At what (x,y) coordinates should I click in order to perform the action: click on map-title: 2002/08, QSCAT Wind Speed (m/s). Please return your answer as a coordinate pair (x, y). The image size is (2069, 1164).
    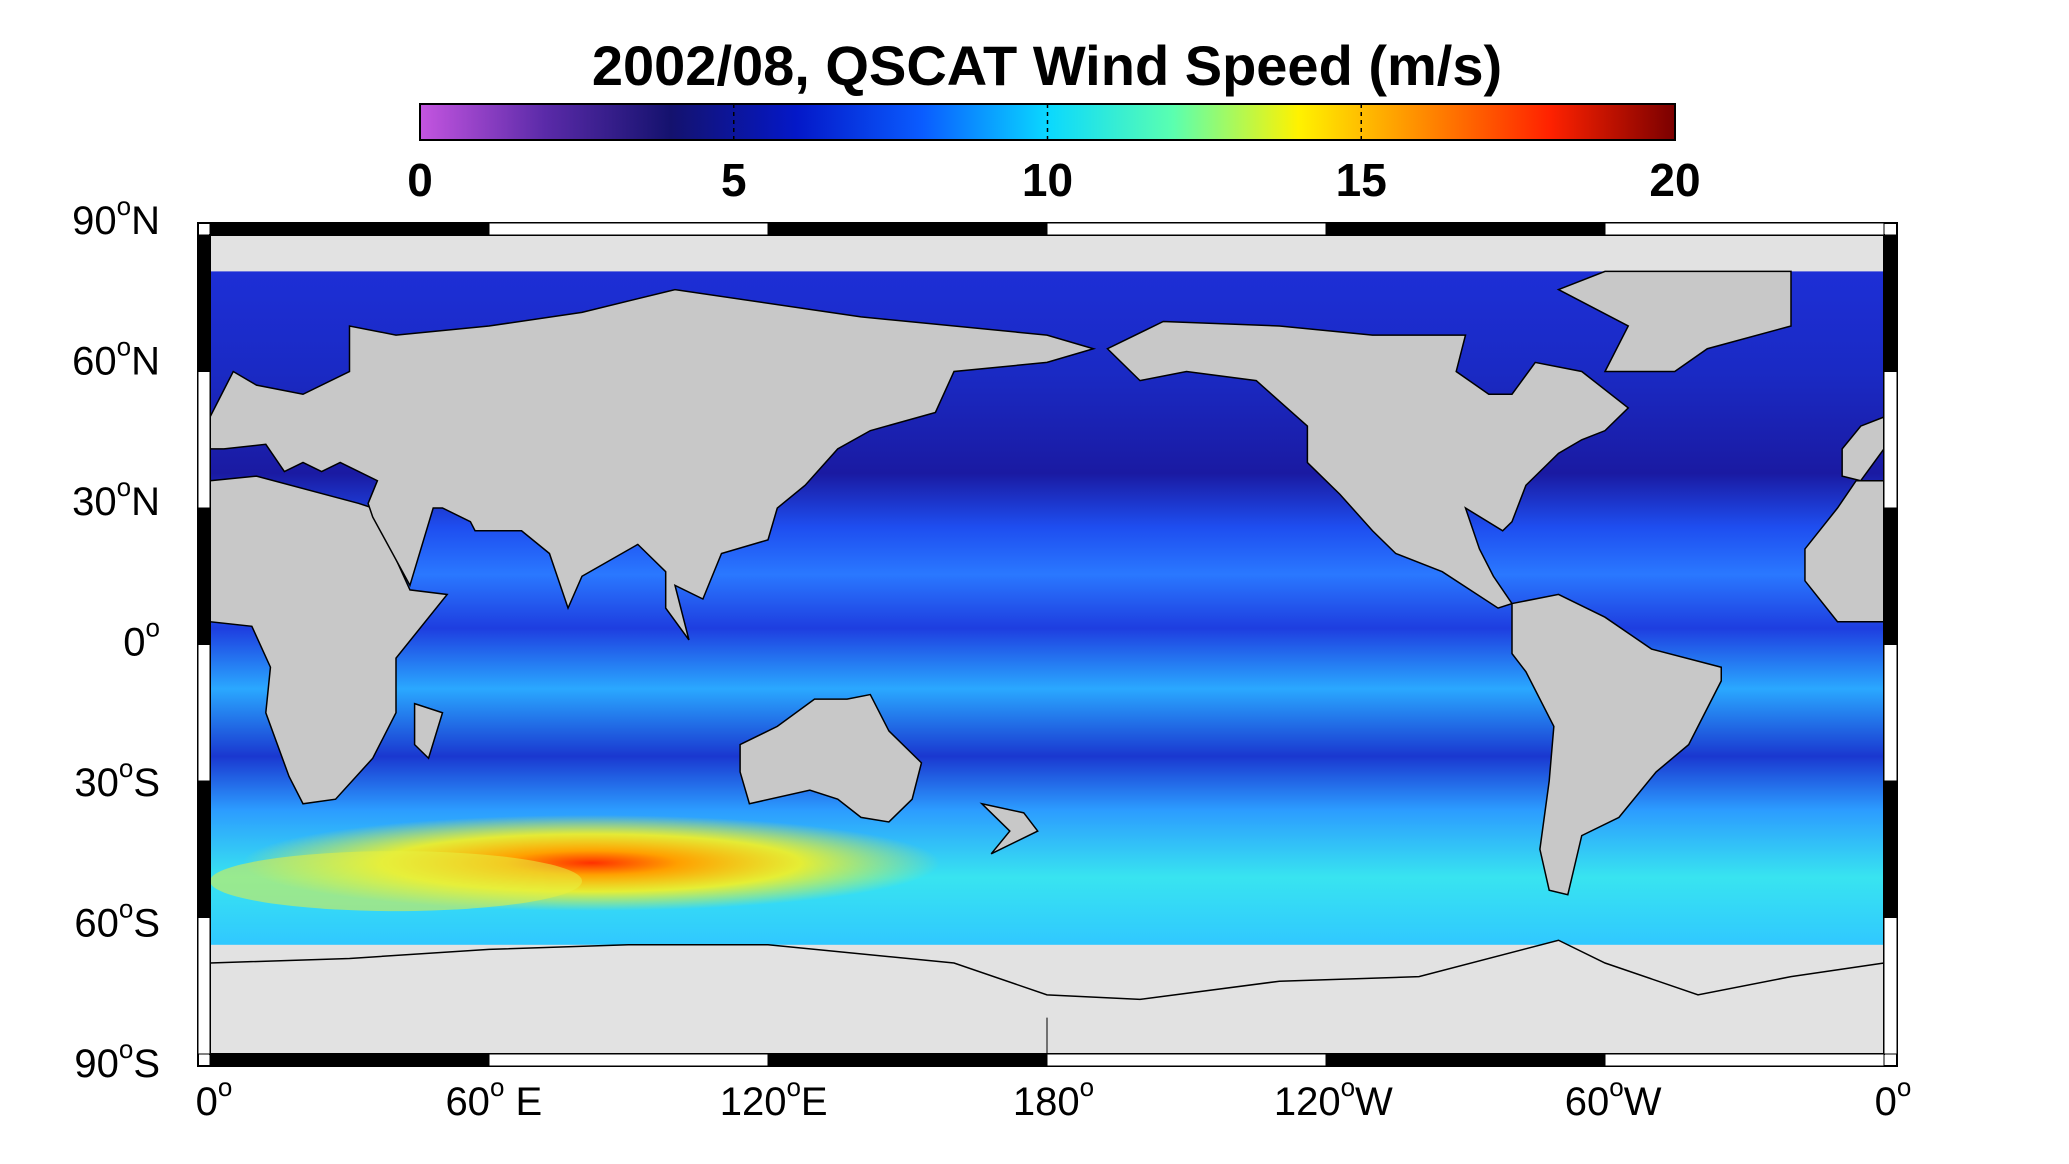
    Looking at the image, I should click on (1047, 65).